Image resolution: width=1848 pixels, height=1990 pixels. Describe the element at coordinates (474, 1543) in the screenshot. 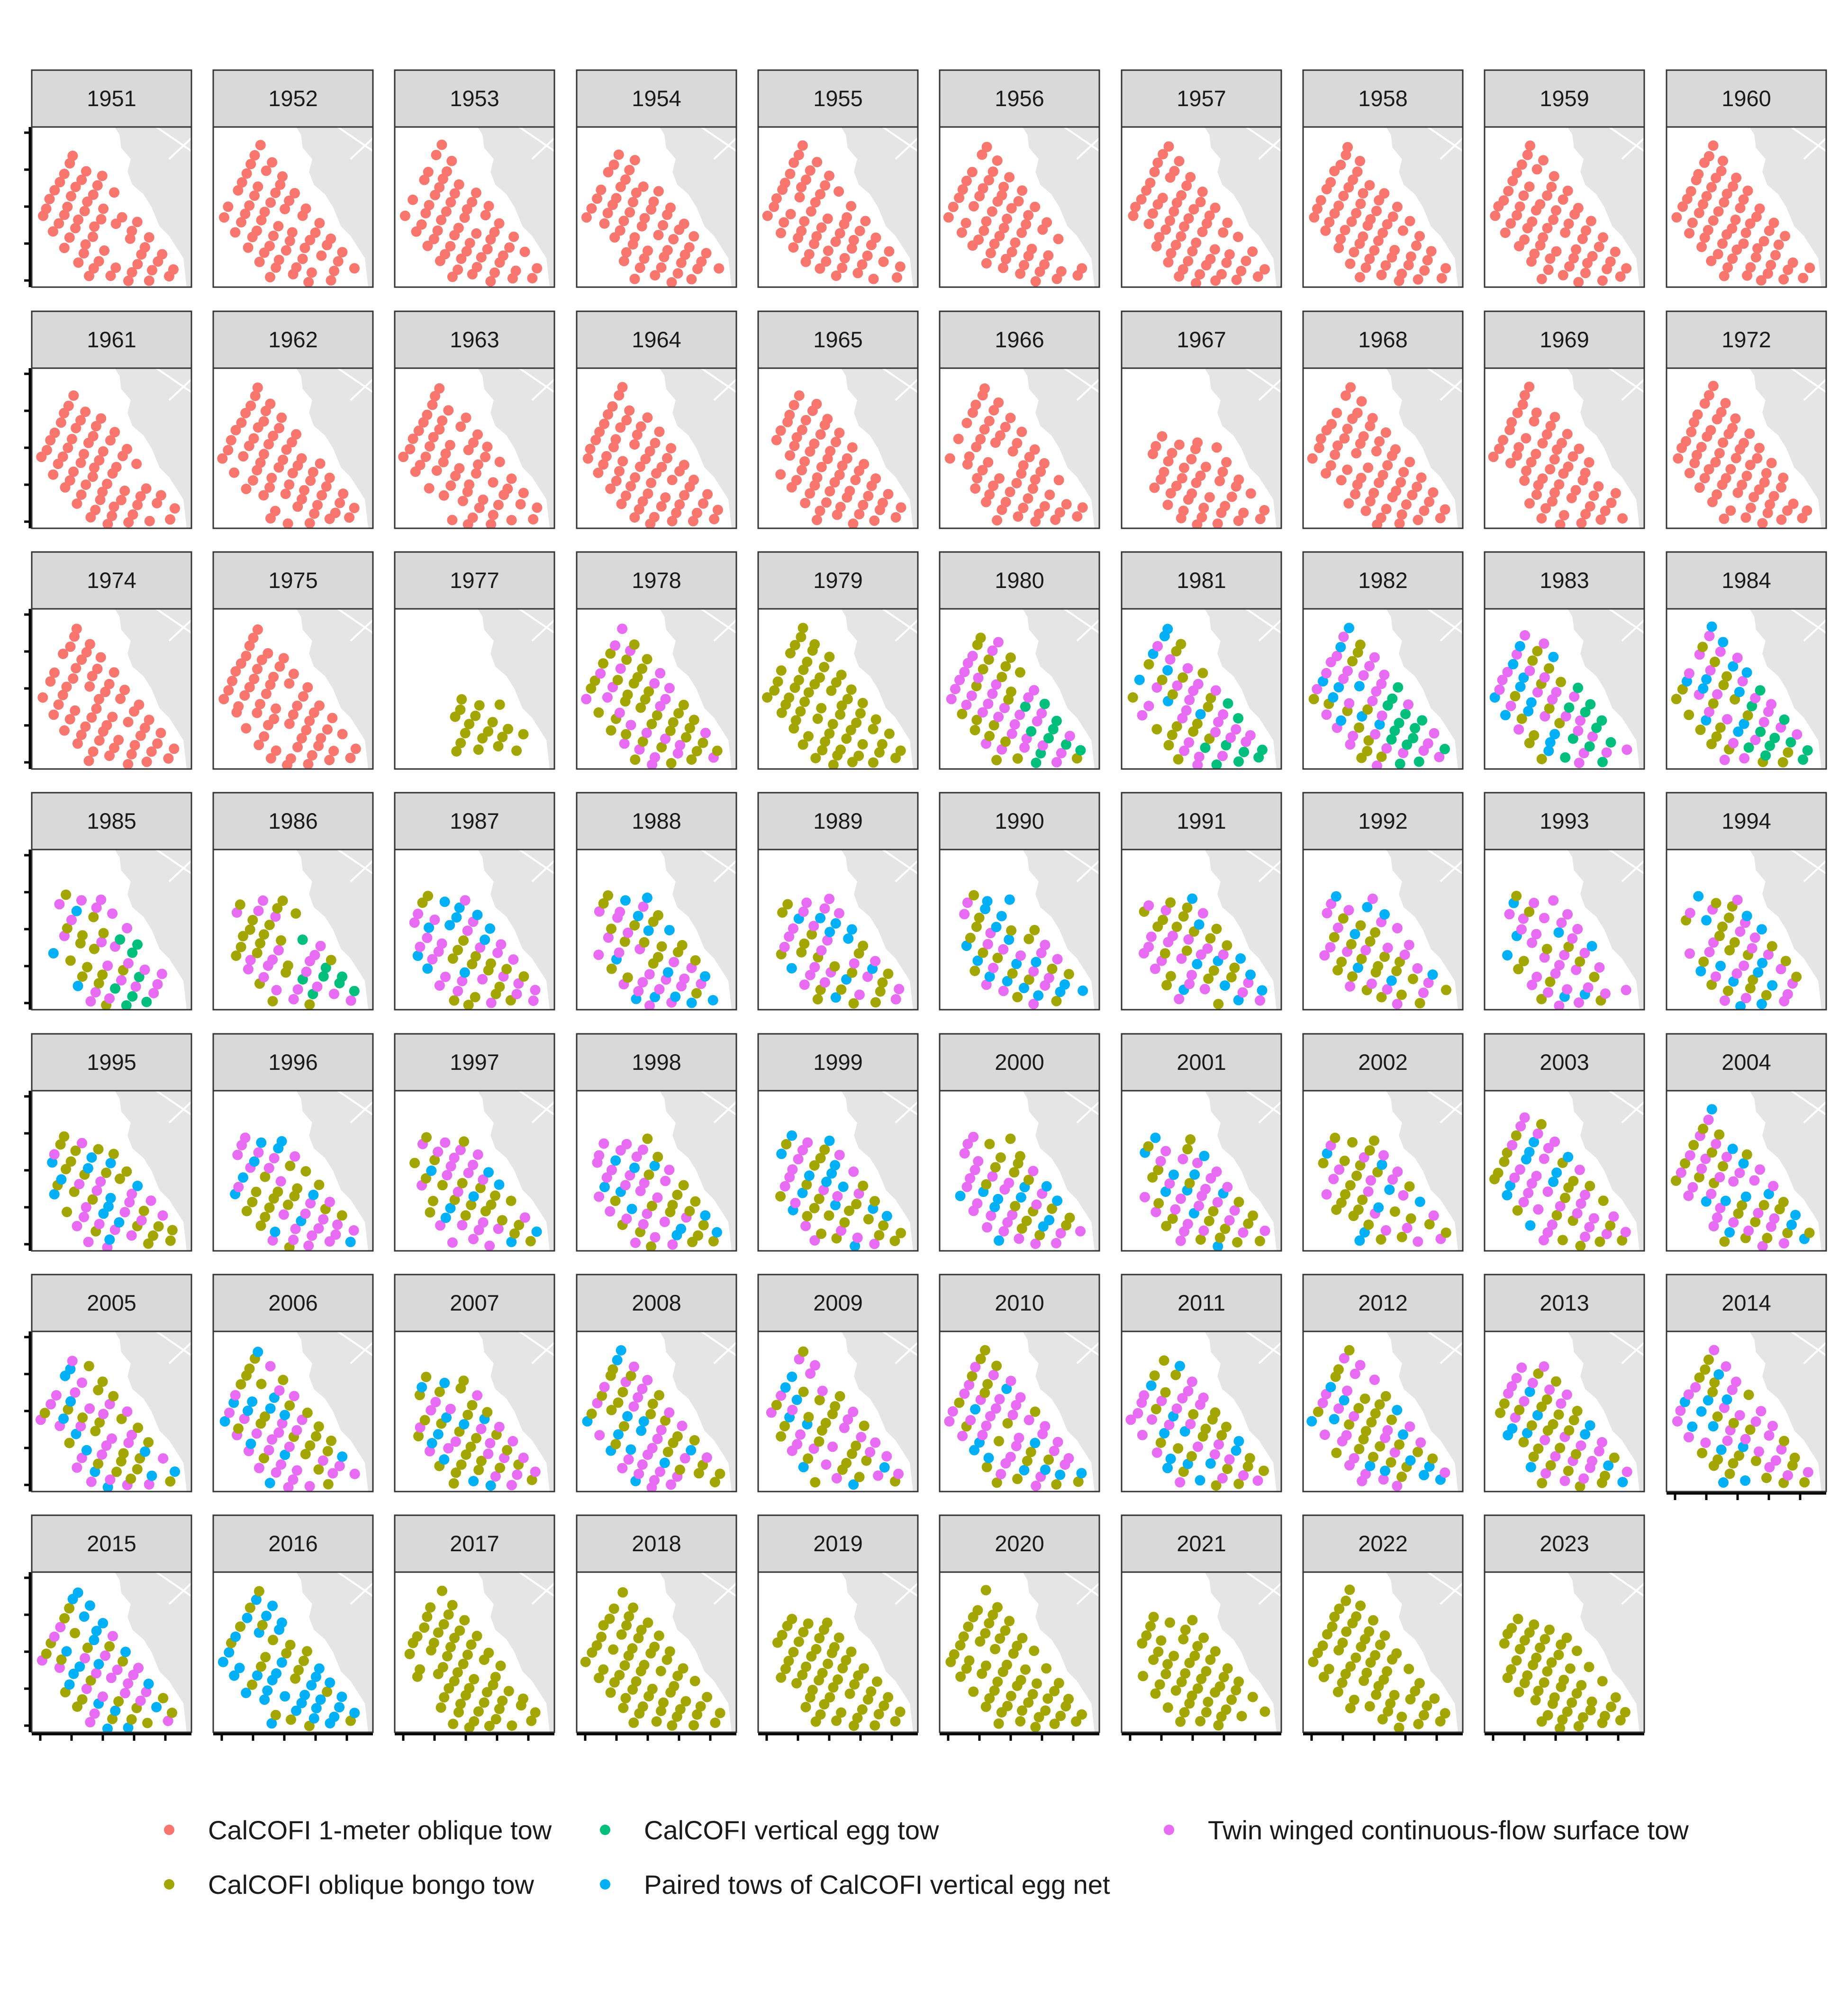

I see `strip-2017` at that location.